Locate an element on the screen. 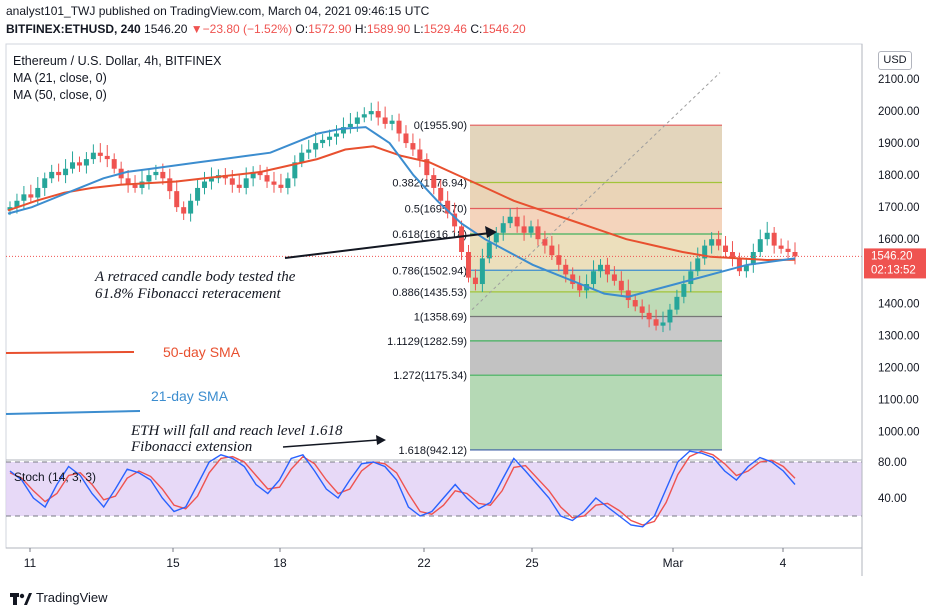 The width and height of the screenshot is (933, 614). last-price-badge-value: 1546.20 is located at coordinates (892, 256).